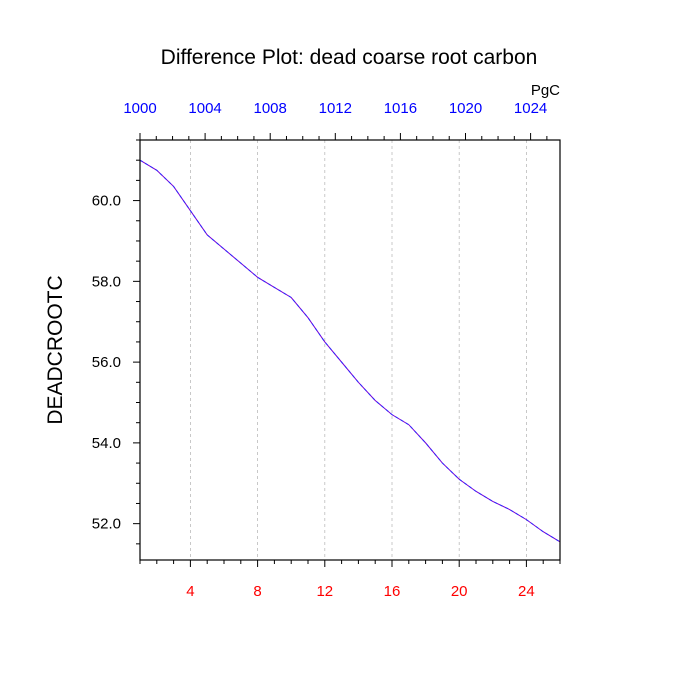 This screenshot has width=700, height=700. Describe the element at coordinates (106, 524) in the screenshot. I see `y-tick-label: 52.0` at that location.